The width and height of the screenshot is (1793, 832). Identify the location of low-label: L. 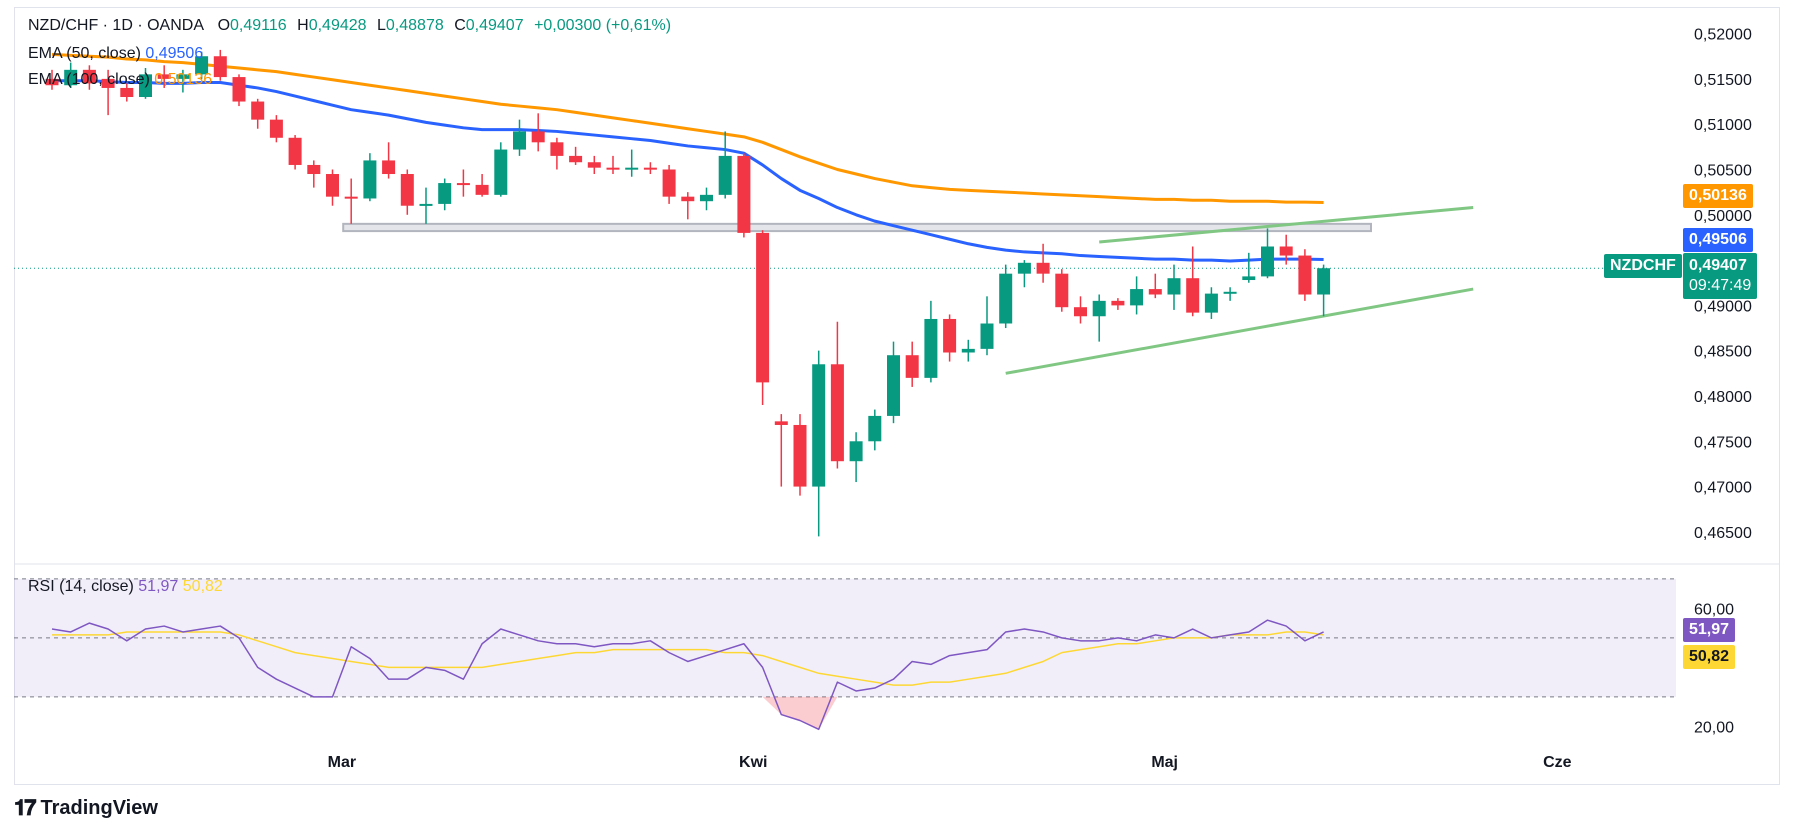
(381, 25).